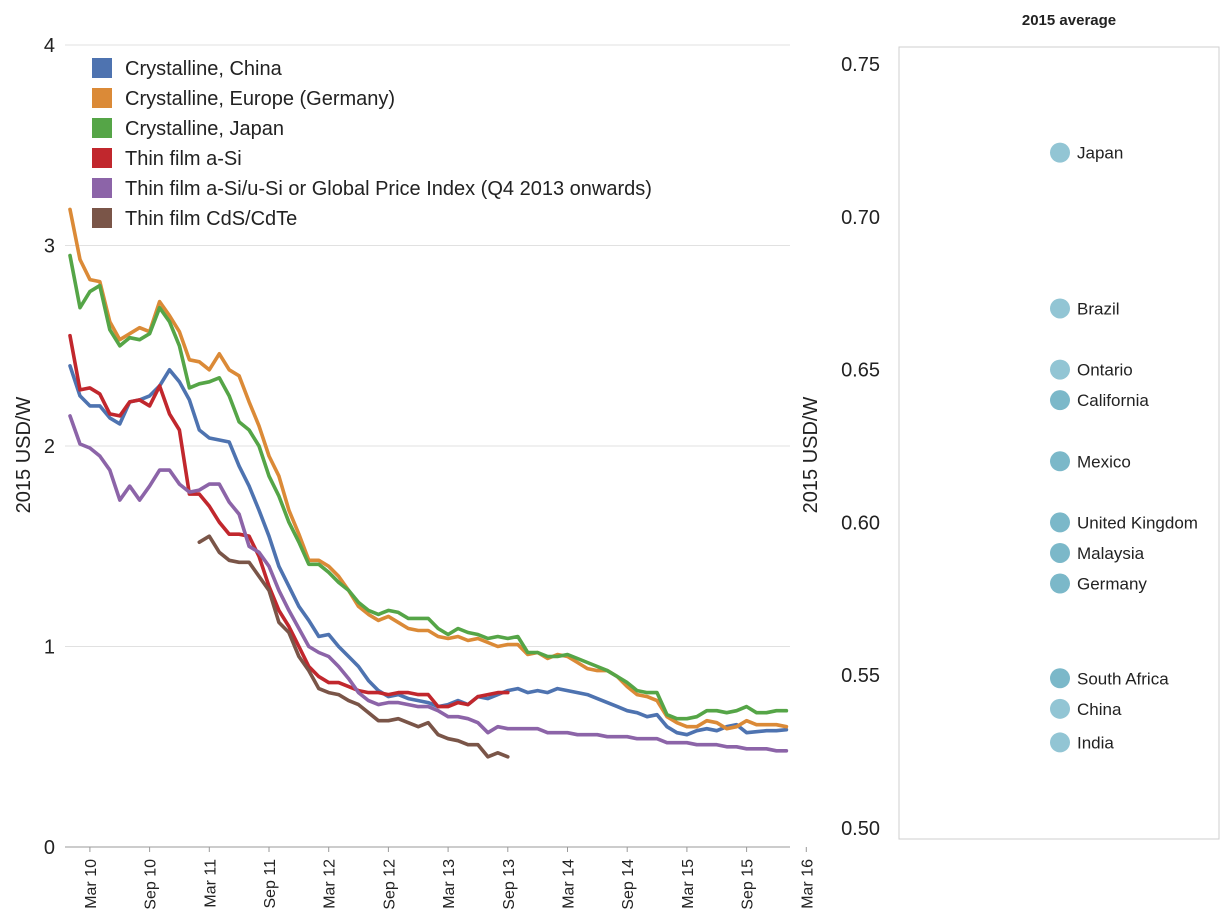  What do you see at coordinates (860, 523) in the screenshot?
I see `y-tick-label: 0.60` at bounding box center [860, 523].